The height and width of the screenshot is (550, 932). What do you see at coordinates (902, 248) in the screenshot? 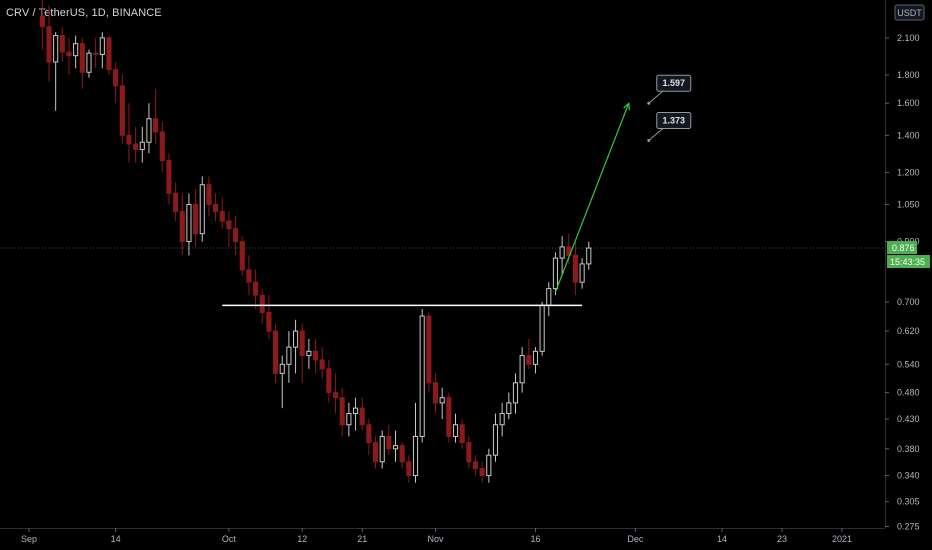
I see `last-price-box` at bounding box center [902, 248].